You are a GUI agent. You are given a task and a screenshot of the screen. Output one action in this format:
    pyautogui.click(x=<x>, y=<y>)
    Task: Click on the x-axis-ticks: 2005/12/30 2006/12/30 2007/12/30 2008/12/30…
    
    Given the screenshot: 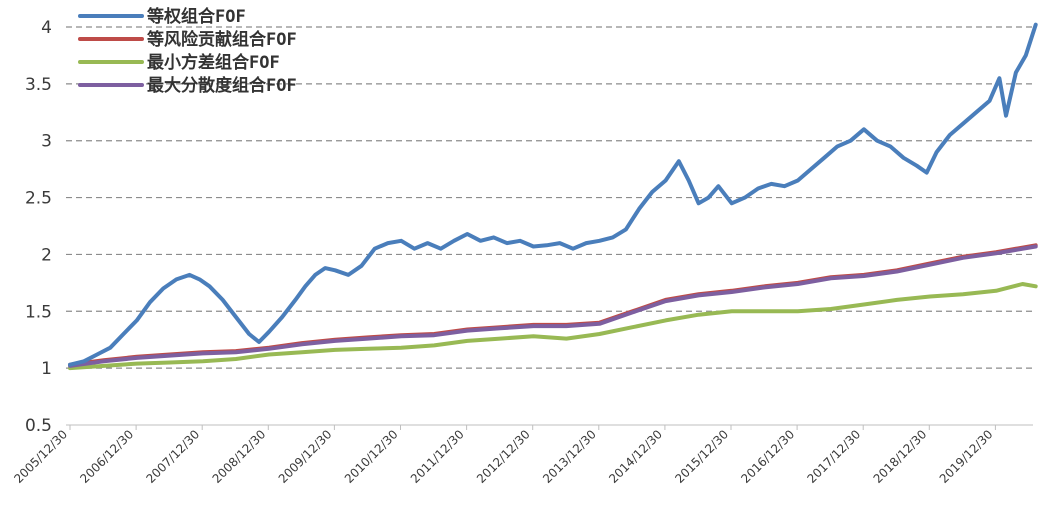 What is the action you would take?
    pyautogui.click(x=503, y=455)
    